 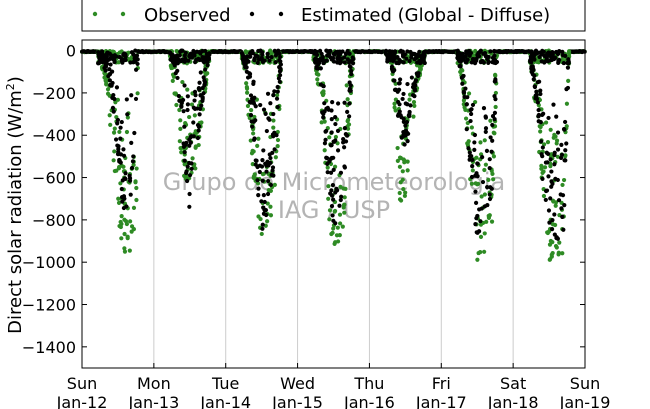 I want to click on y-axis-label-end: ), so click(x=15, y=79).